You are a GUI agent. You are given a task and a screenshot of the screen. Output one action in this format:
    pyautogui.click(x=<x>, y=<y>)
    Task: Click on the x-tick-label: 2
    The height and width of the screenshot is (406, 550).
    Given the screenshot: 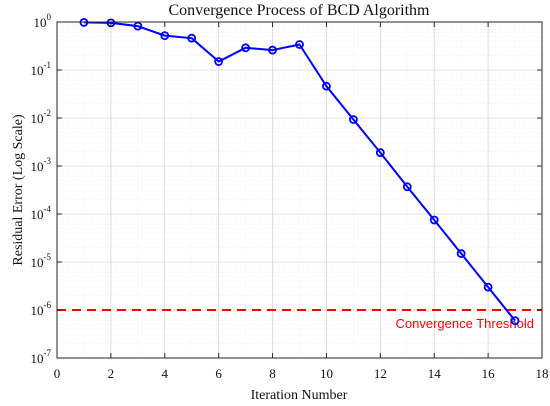 What is the action you would take?
    pyautogui.click(x=111, y=373)
    